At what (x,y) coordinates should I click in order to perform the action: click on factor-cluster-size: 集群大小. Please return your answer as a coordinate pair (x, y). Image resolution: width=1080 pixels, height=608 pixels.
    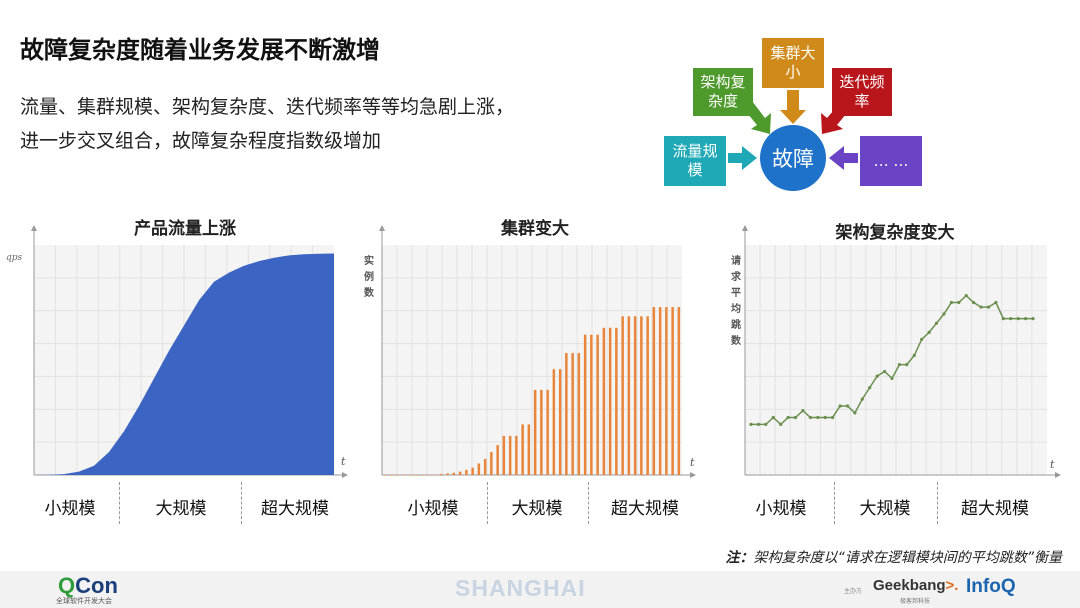
    Looking at the image, I should click on (793, 63).